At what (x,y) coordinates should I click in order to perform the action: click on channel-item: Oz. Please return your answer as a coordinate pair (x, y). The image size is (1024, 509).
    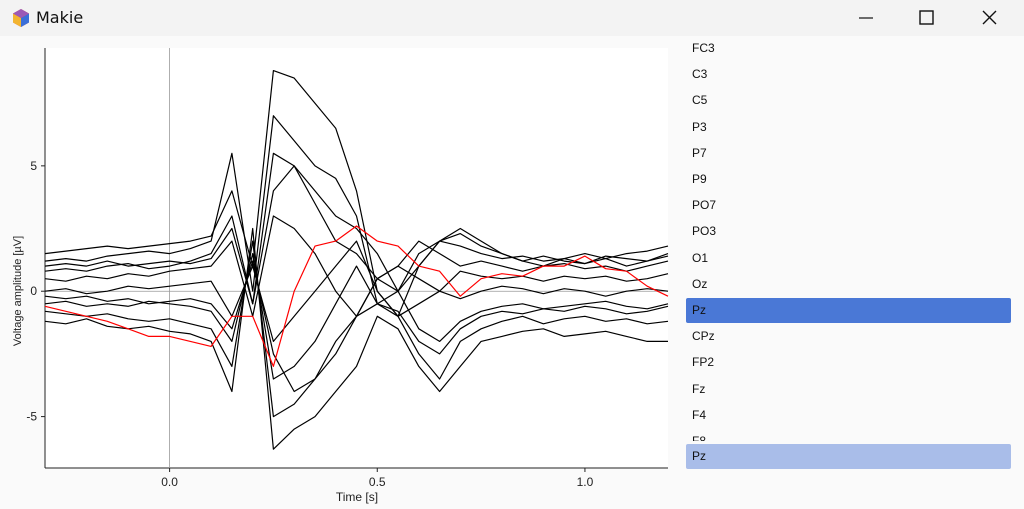
    Looking at the image, I should click on (700, 283).